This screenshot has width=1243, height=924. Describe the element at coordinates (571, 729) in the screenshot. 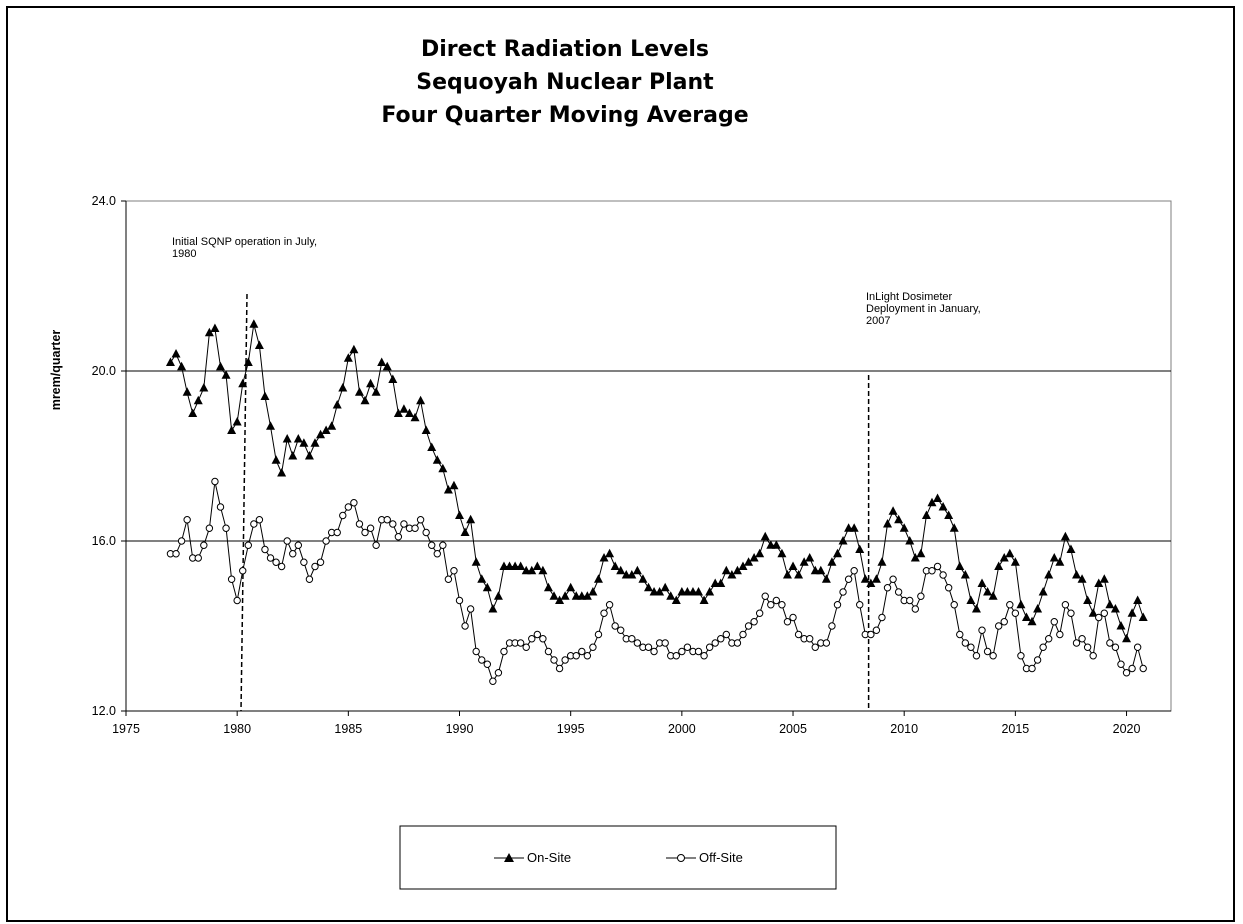

I see `x-tick-label: 1995` at that location.